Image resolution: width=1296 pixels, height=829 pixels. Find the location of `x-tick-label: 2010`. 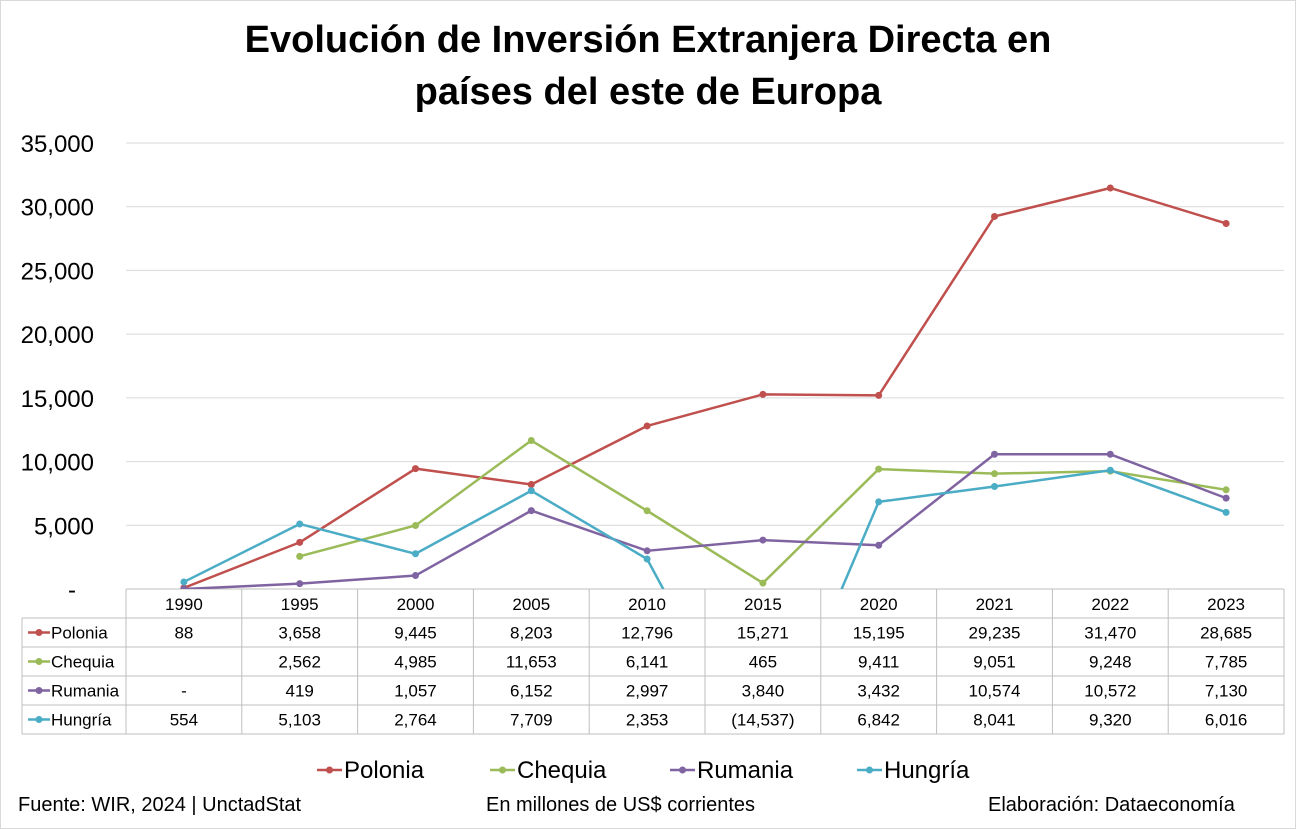

x-tick-label: 2010 is located at coordinates (647, 604).